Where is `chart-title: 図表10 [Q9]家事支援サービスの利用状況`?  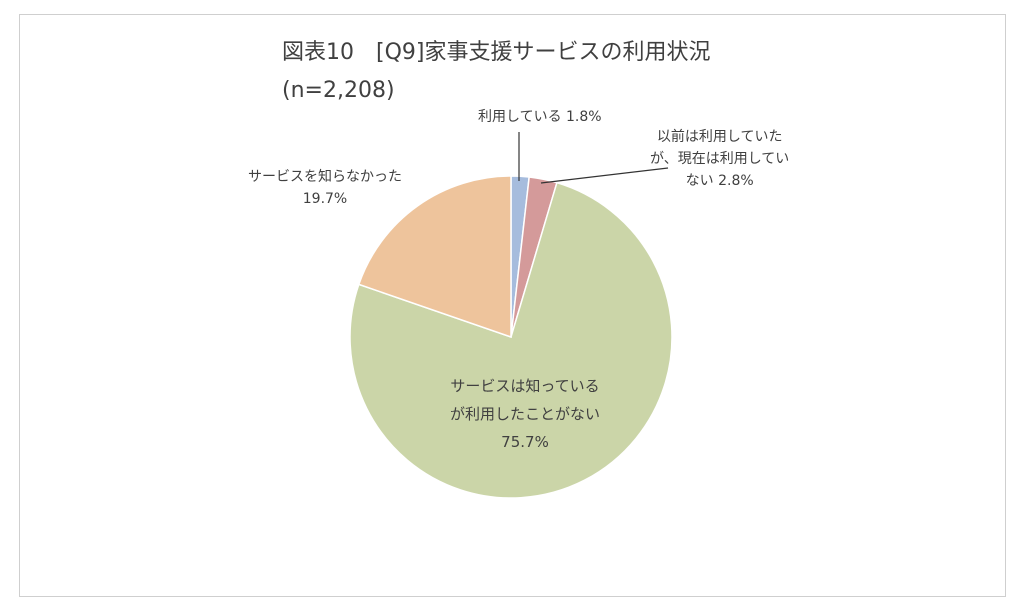
chart-title: 図表10 [Q9]家事支援サービスの利用状況 is located at coordinates (496, 52).